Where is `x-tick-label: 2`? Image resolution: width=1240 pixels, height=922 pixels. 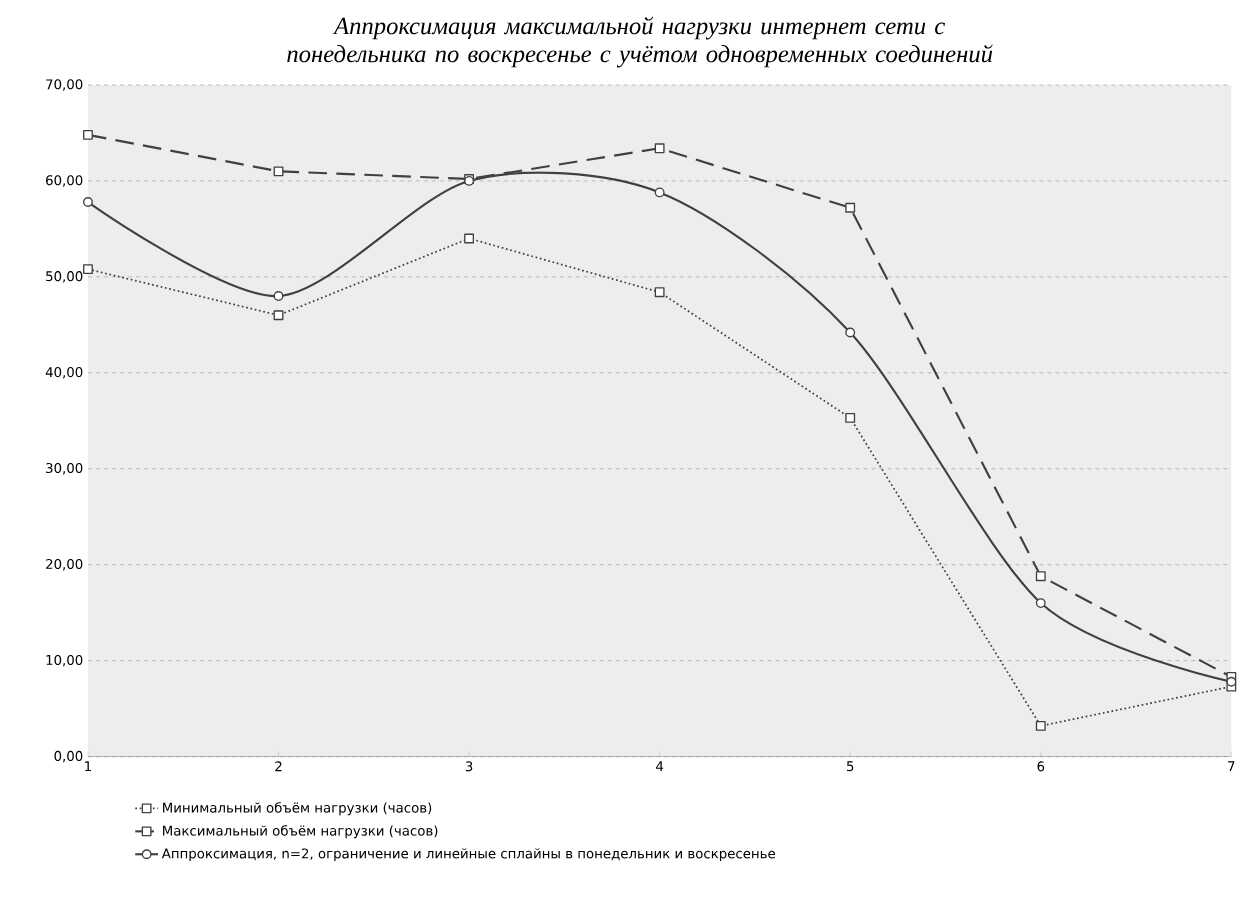
x-tick-label: 2 is located at coordinates (278, 766).